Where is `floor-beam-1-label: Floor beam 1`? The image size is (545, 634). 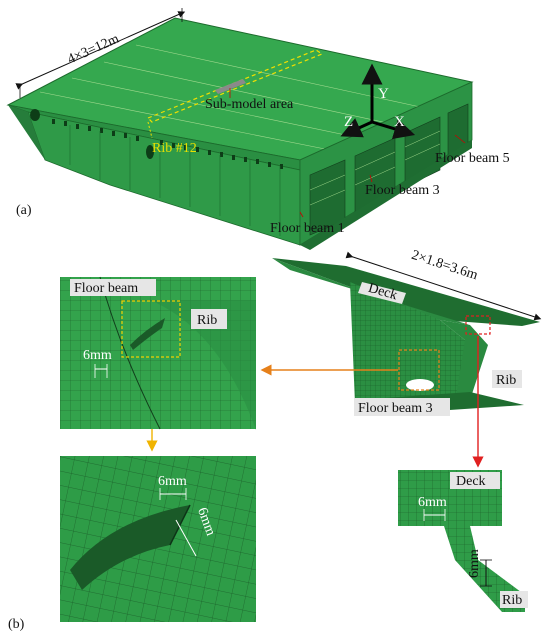 floor-beam-1-label: Floor beam 1 is located at coordinates (307, 228).